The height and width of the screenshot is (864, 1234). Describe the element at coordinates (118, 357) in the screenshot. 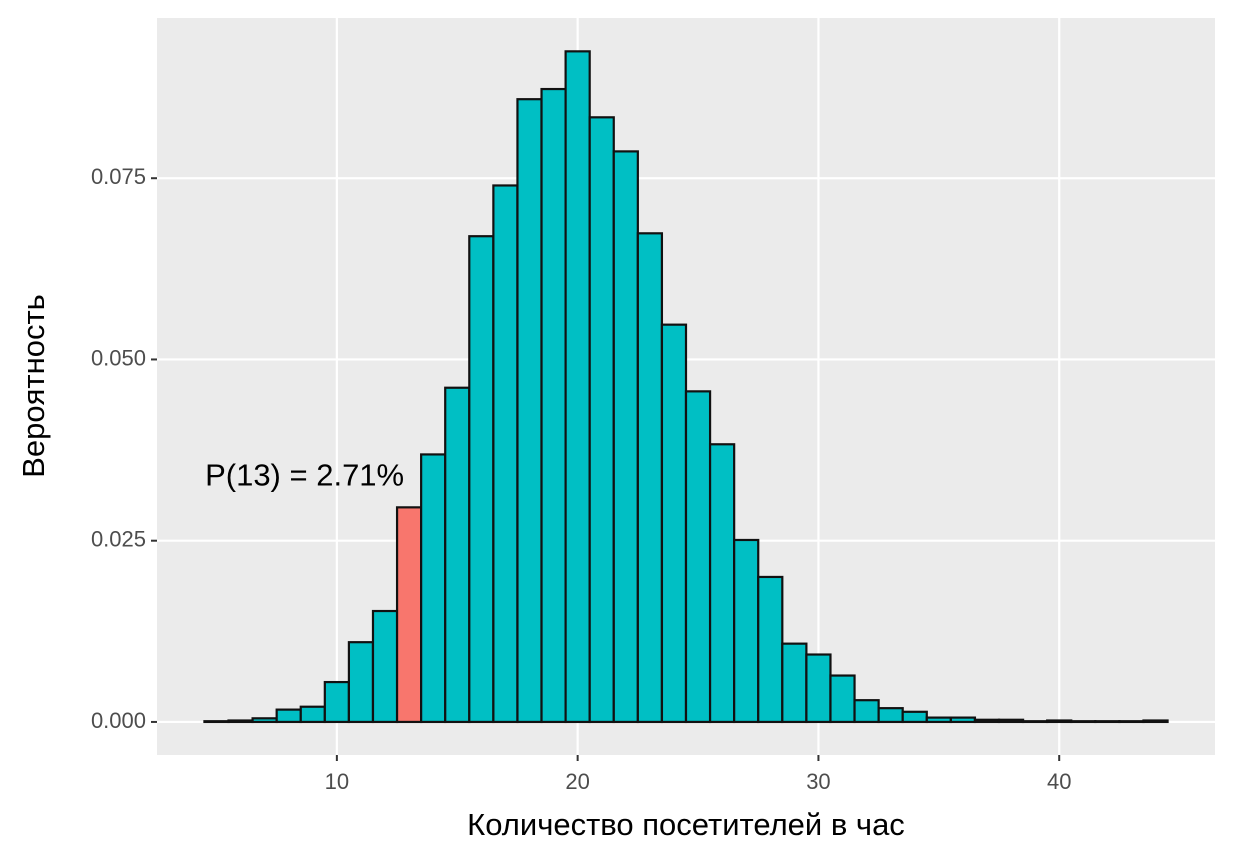

I see `y-tick-label: 0.050` at that location.